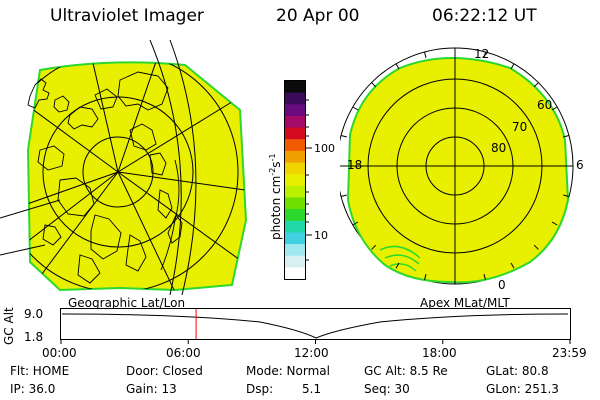  What do you see at coordinates (9, 326) in the screenshot?
I see `timeline-axis-label: GC Alt` at bounding box center [9, 326].